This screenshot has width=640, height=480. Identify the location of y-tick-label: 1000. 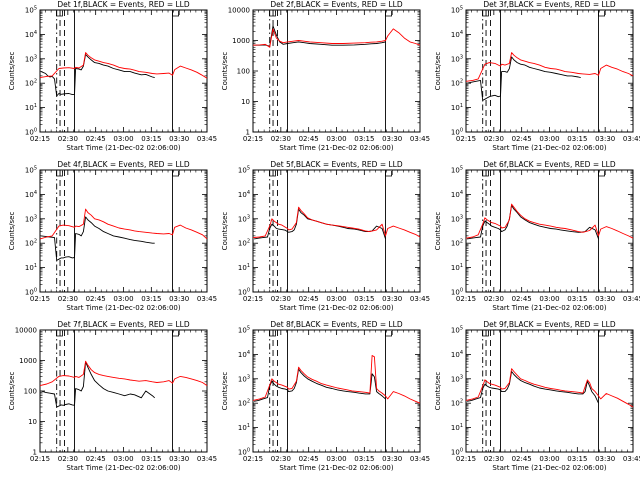
(28, 361).